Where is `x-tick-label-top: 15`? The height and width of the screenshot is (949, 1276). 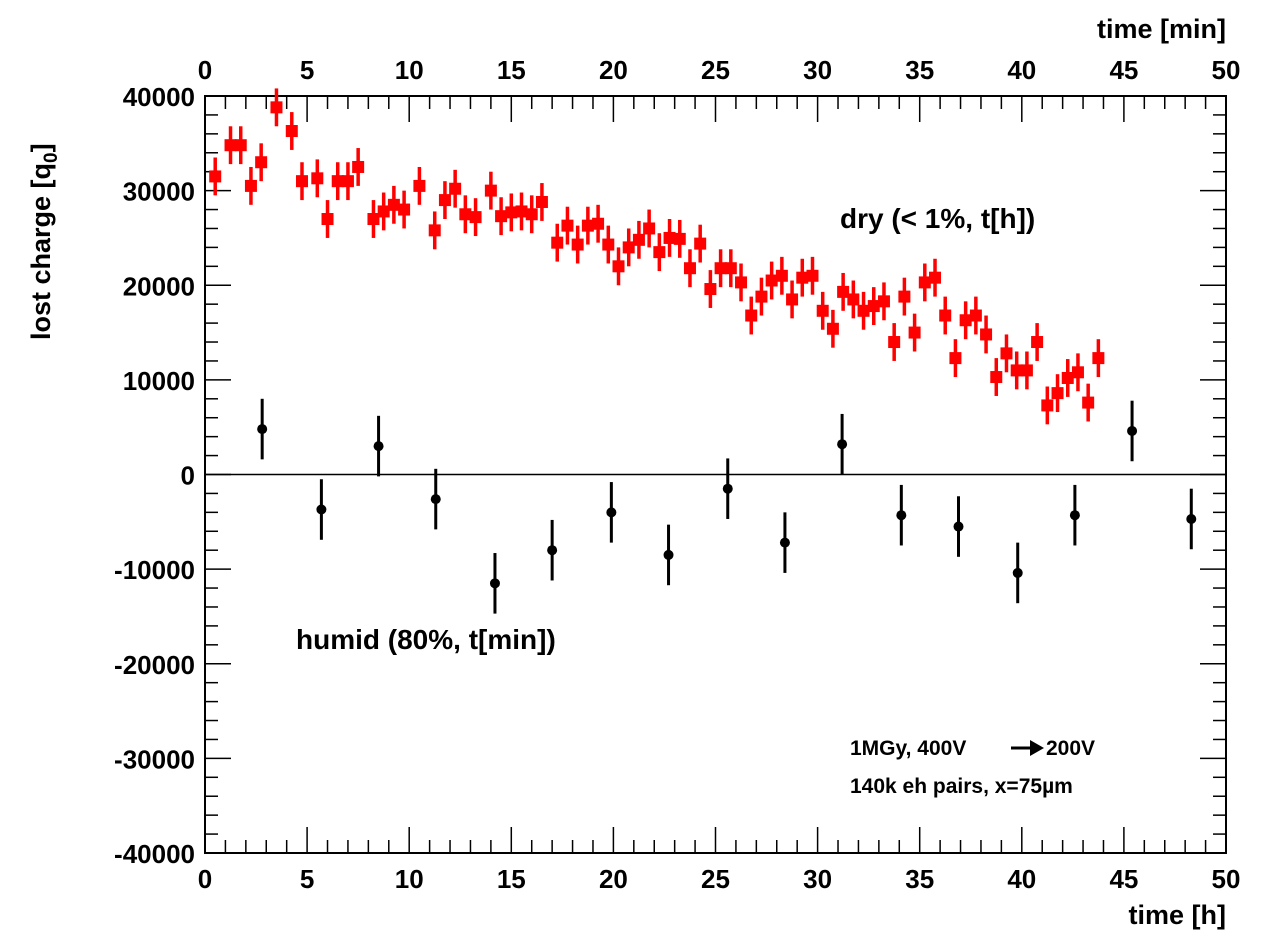 x-tick-label-top: 15 is located at coordinates (511, 70).